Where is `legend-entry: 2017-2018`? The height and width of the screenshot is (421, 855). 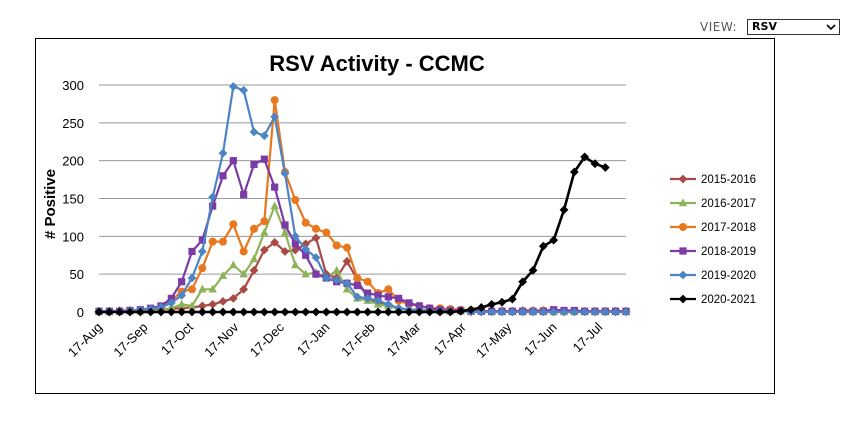 legend-entry: 2017-2018 is located at coordinates (713, 228).